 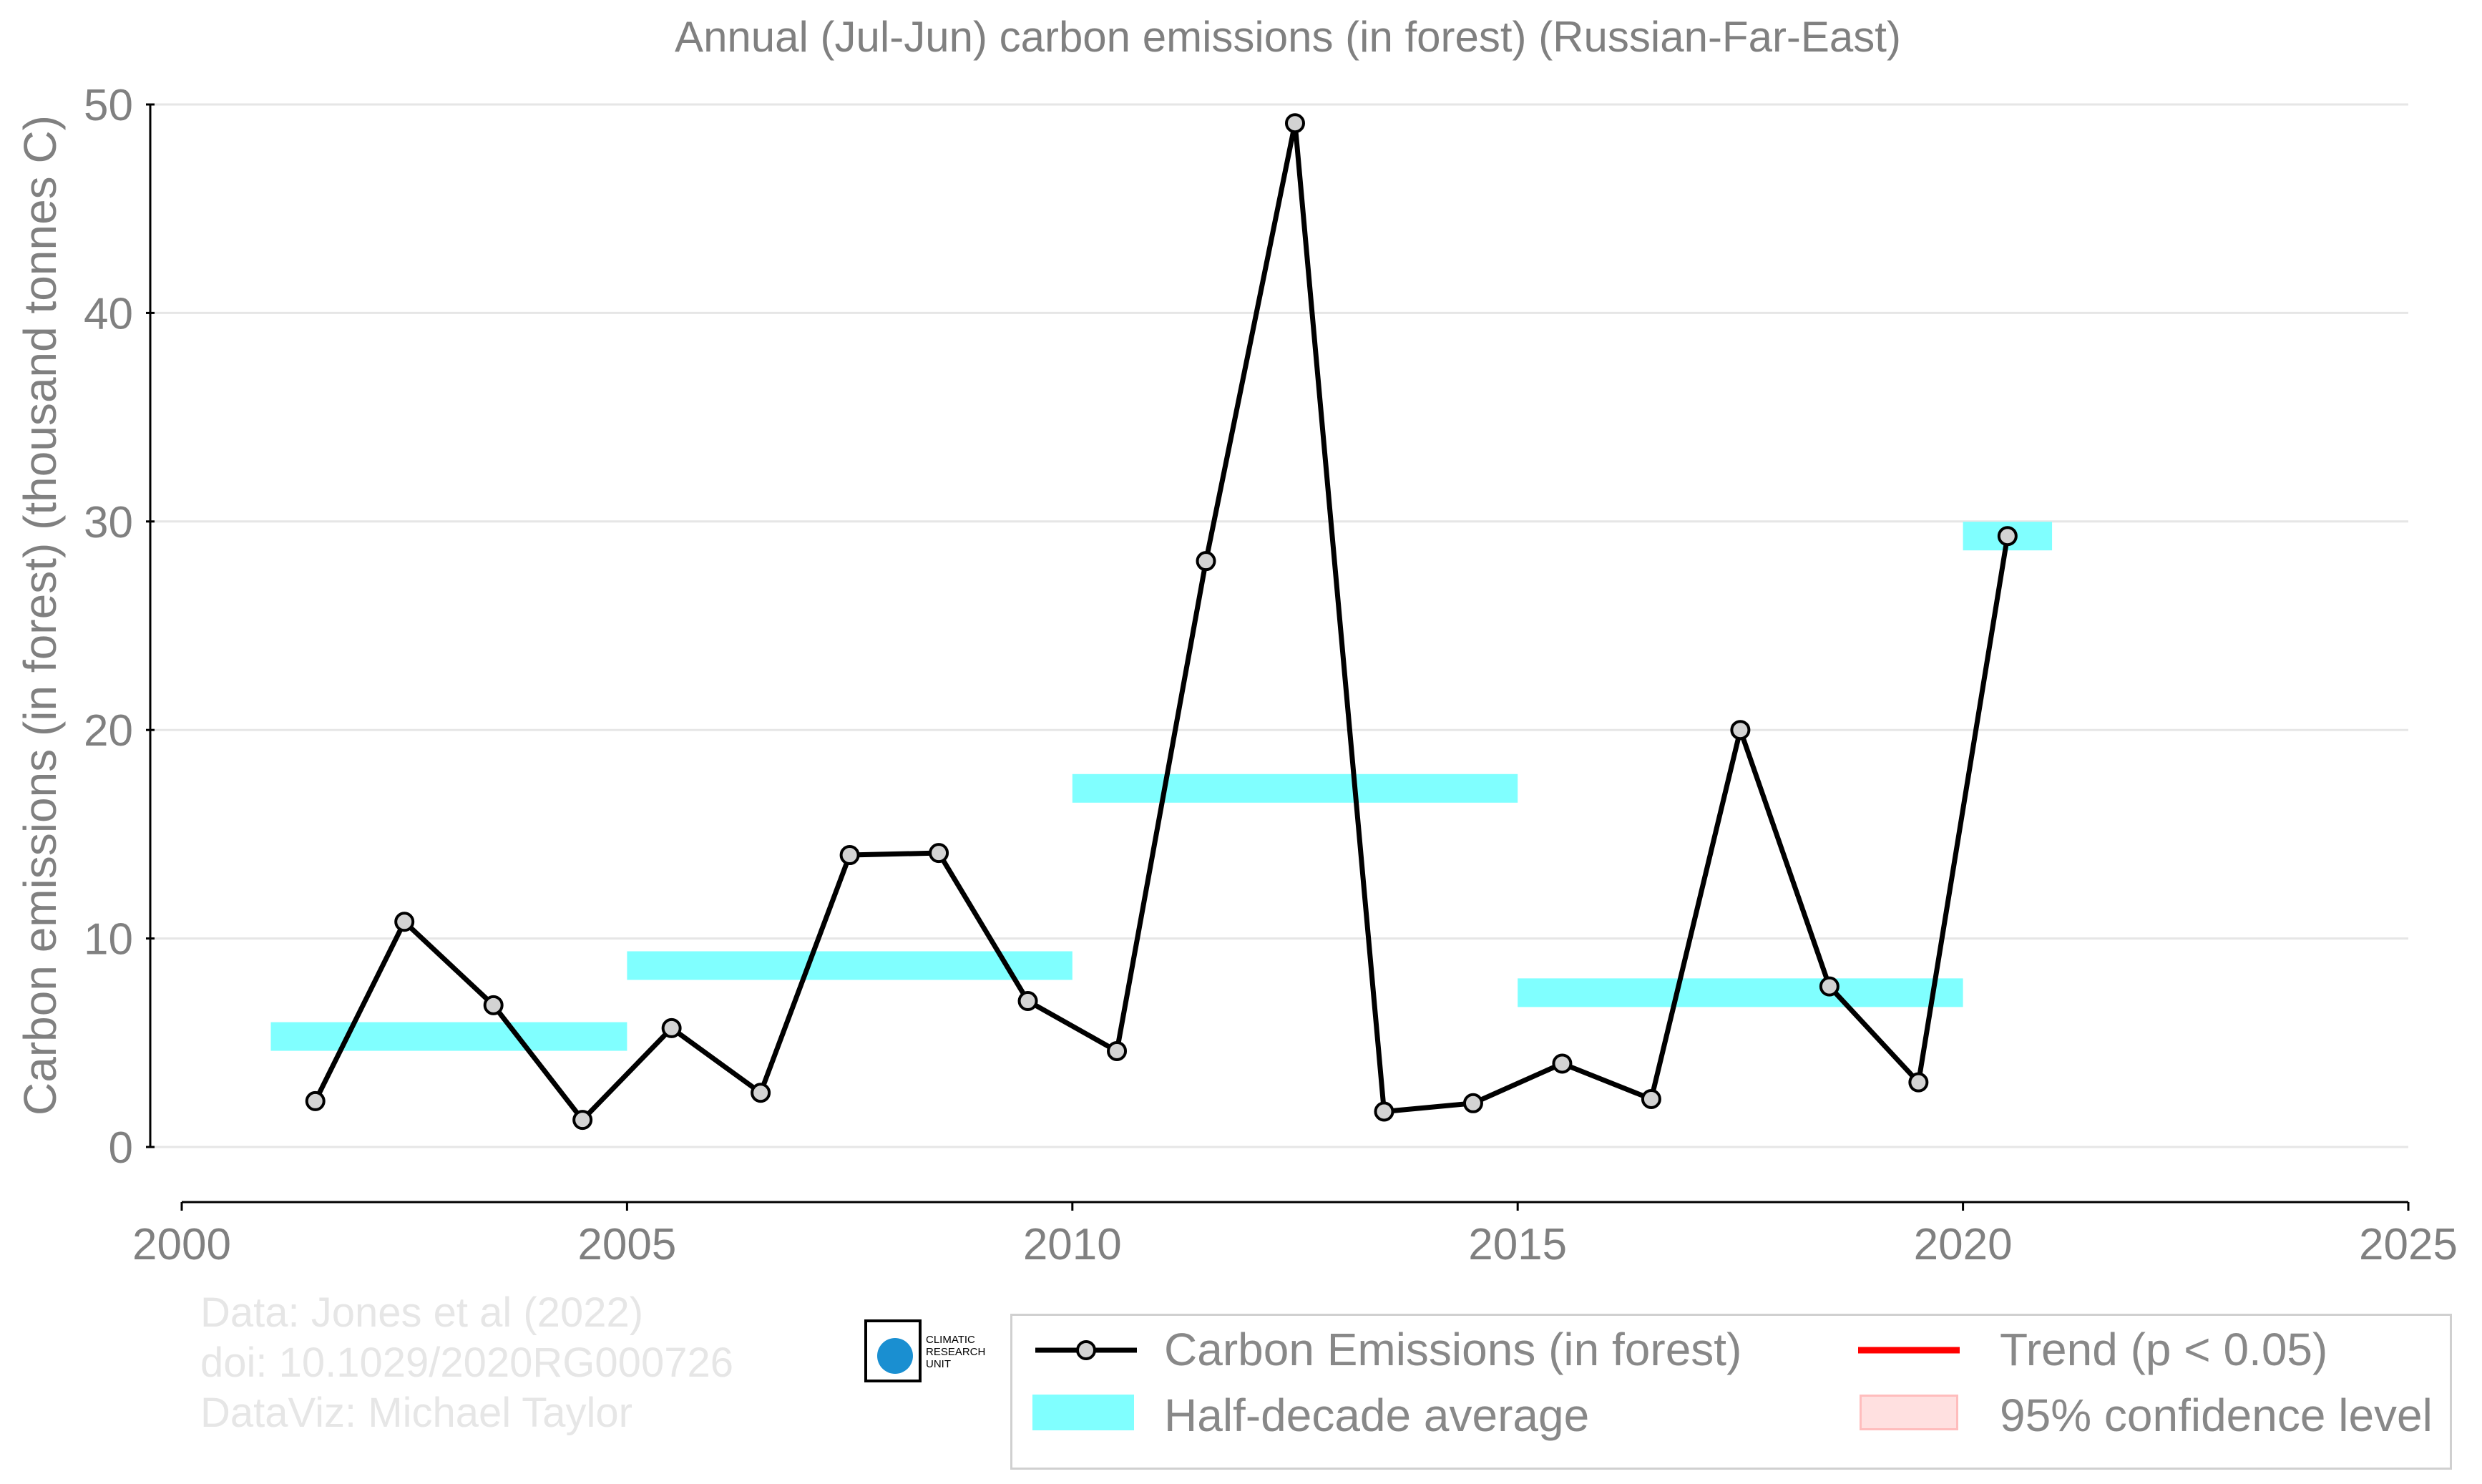 I want to click on cru-logo-frame, so click(x=893, y=1350).